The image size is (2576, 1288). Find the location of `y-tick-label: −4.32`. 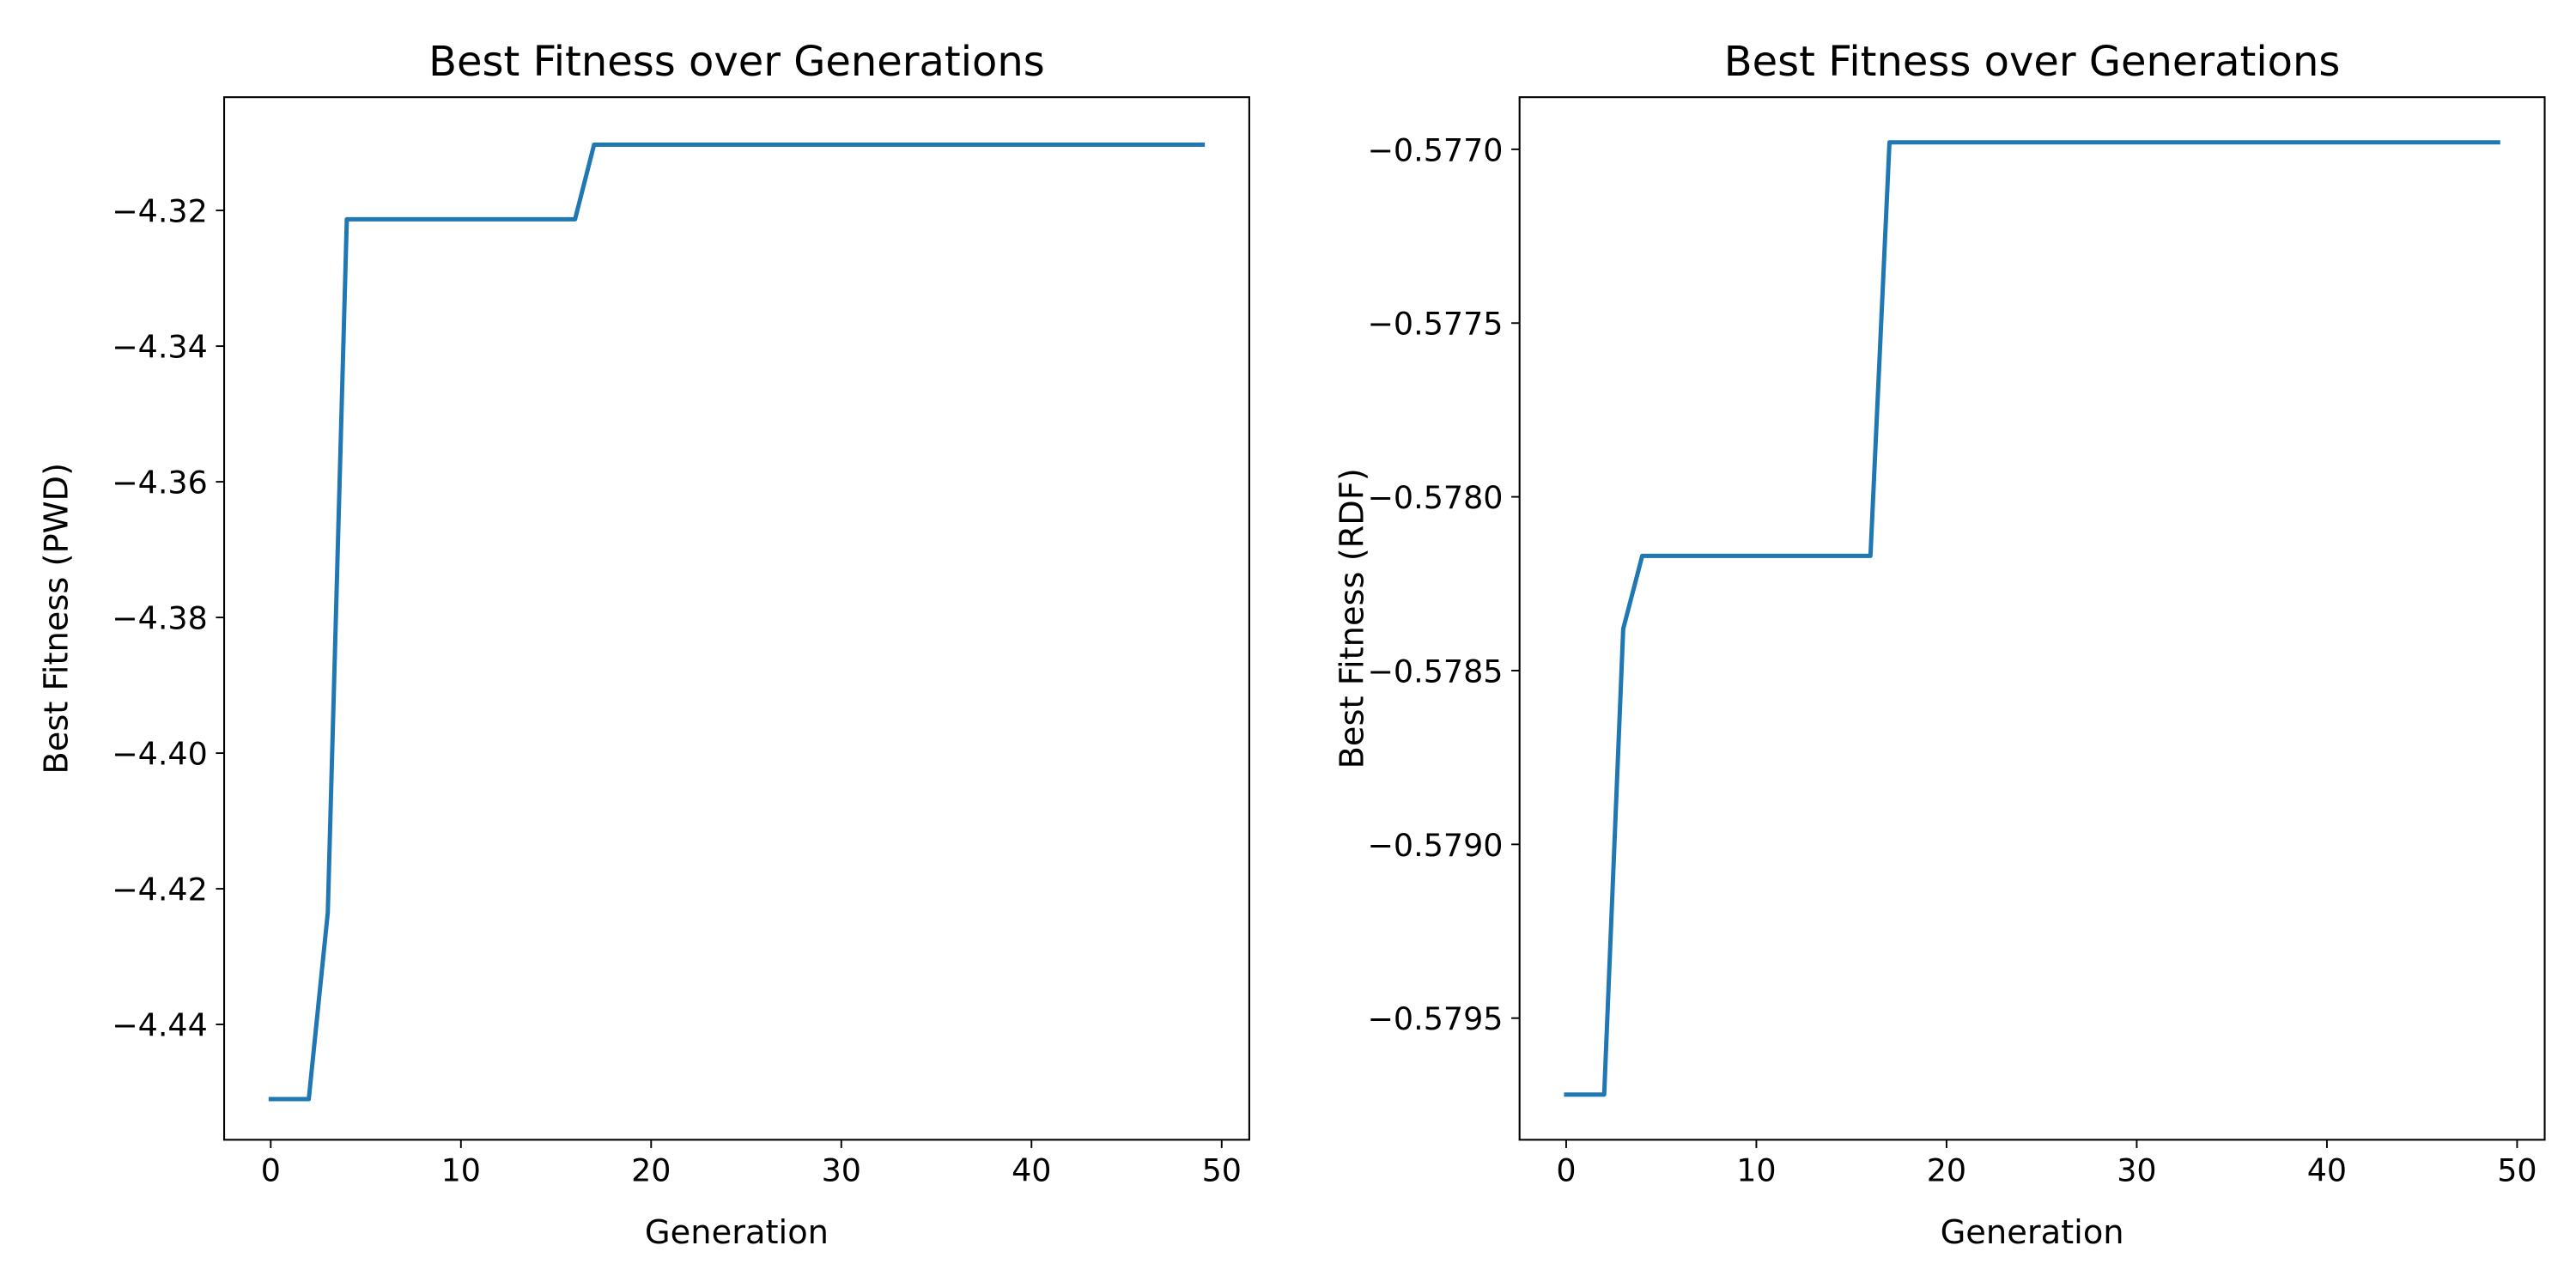

y-tick-label: −4.32 is located at coordinates (160, 212).